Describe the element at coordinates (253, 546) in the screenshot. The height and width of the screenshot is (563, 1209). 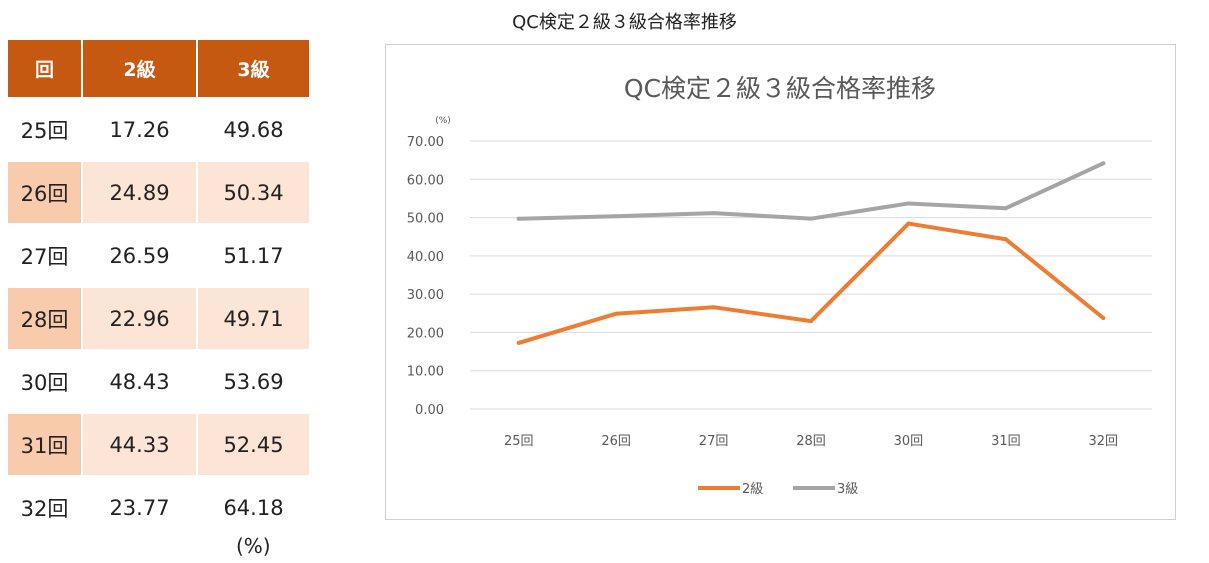
I see `table-unit-note: (%)` at that location.